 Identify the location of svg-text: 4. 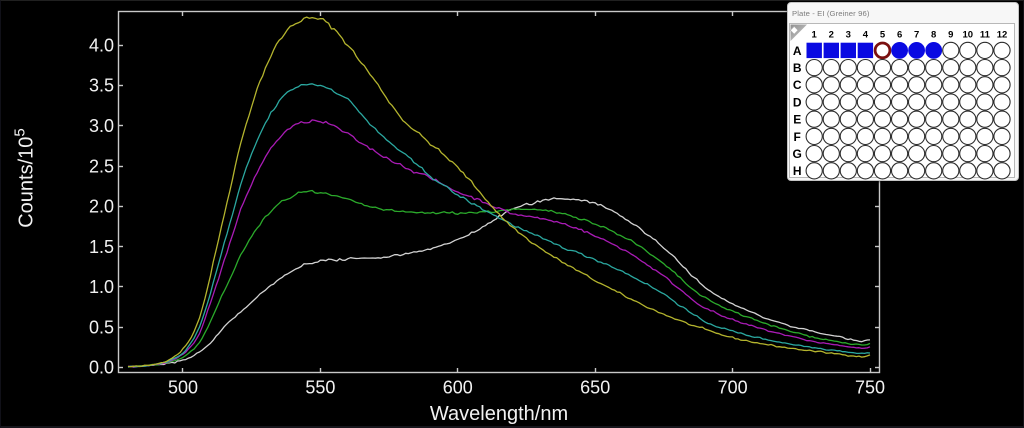
(866, 34).